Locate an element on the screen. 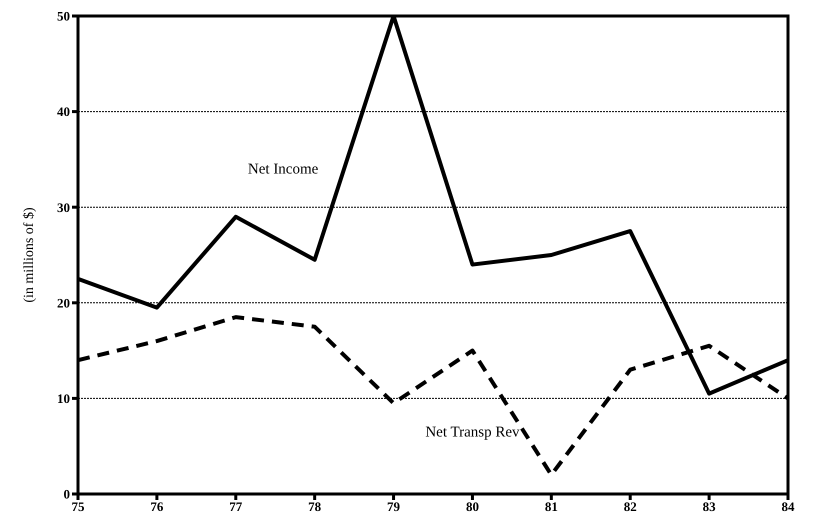  x-tick-label: 84 is located at coordinates (788, 506).